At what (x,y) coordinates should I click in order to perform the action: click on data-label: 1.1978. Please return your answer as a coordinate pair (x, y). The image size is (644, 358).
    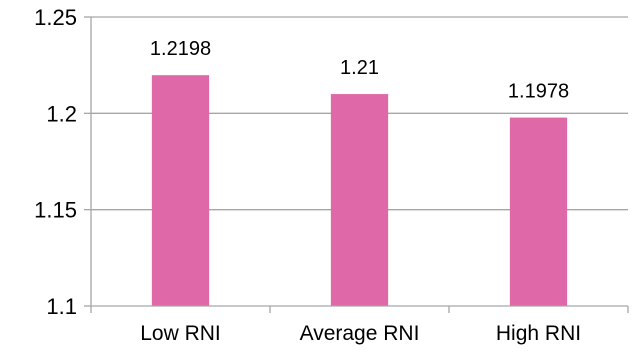
    Looking at the image, I should click on (538, 92).